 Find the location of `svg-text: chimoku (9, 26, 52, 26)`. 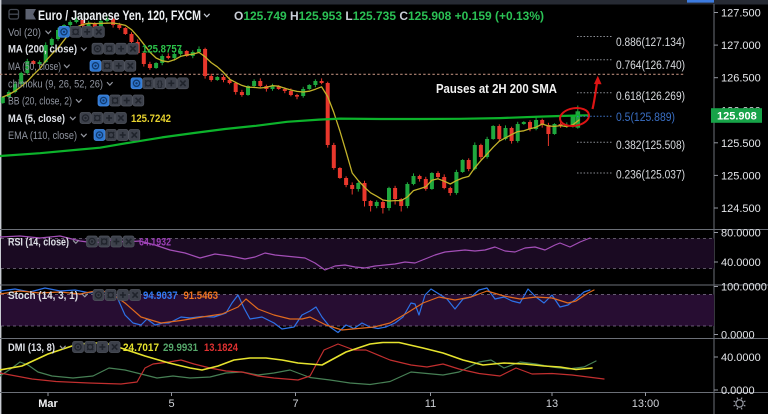

svg-text: chimoku (9, 26, 52, 26) is located at coordinates (55, 84).